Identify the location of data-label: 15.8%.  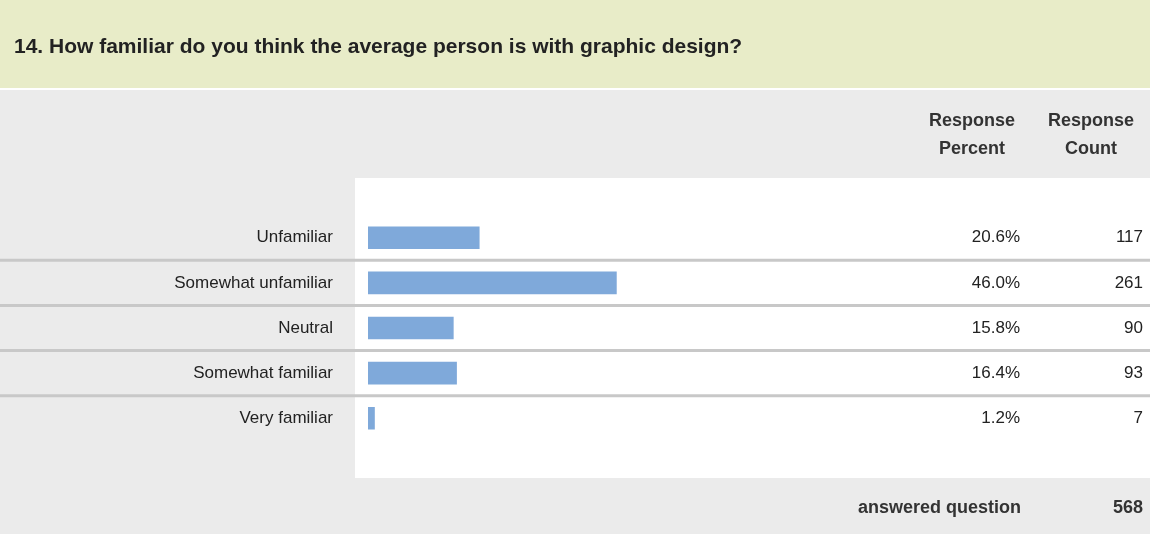
(995, 327).